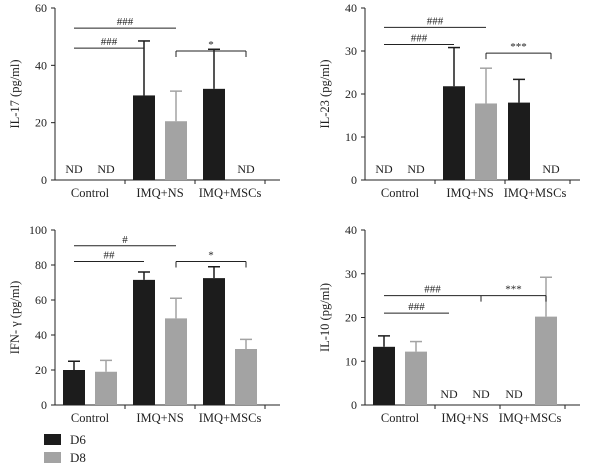  Describe the element at coordinates (325, 317) in the screenshot. I see `y-axis-label: IL-10 (pg/ml)` at that location.